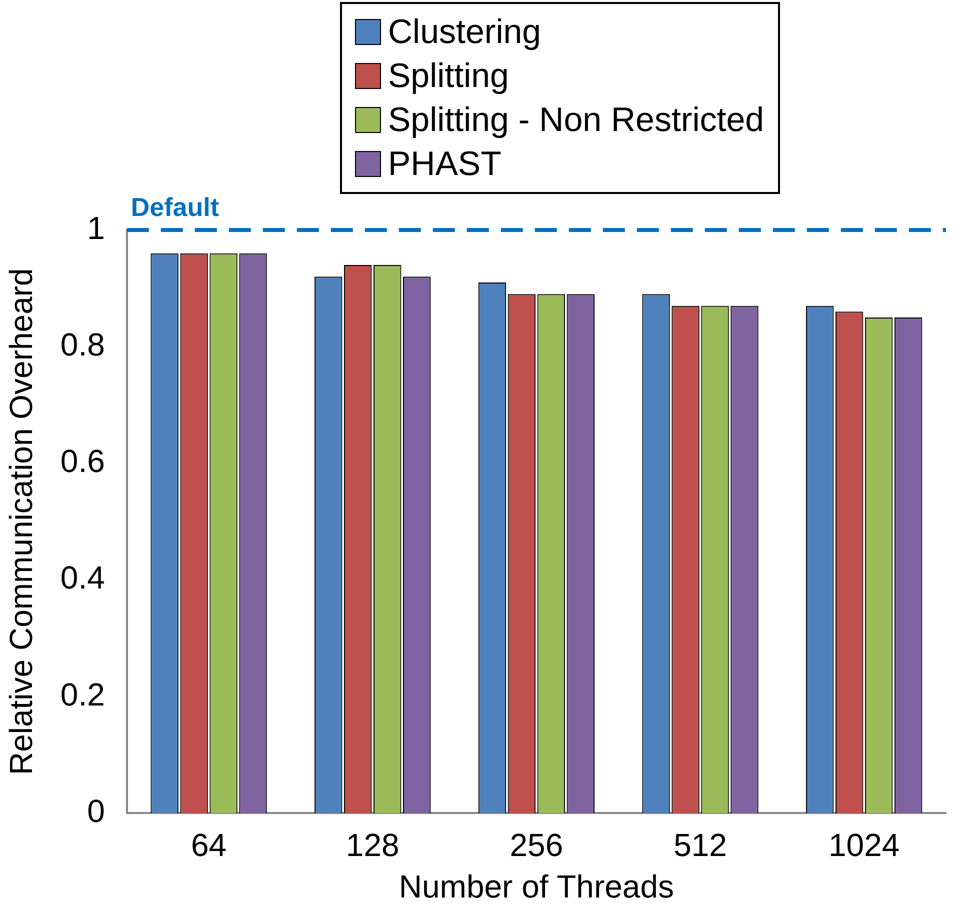 The width and height of the screenshot is (956, 908). I want to click on x-tick-label: 64, so click(209, 845).